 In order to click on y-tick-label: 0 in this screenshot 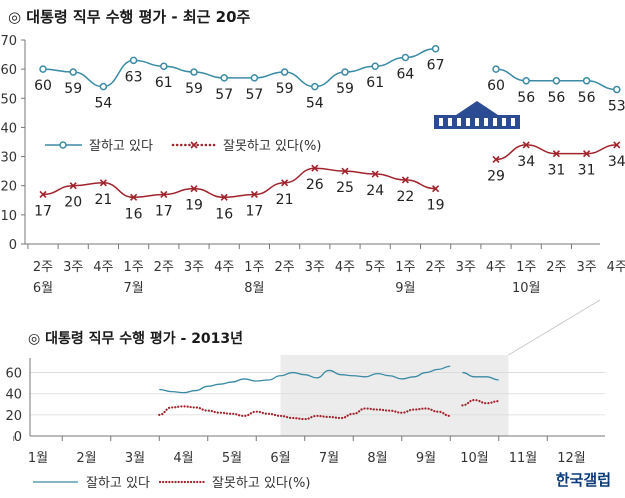, I will do `click(13, 245)`.